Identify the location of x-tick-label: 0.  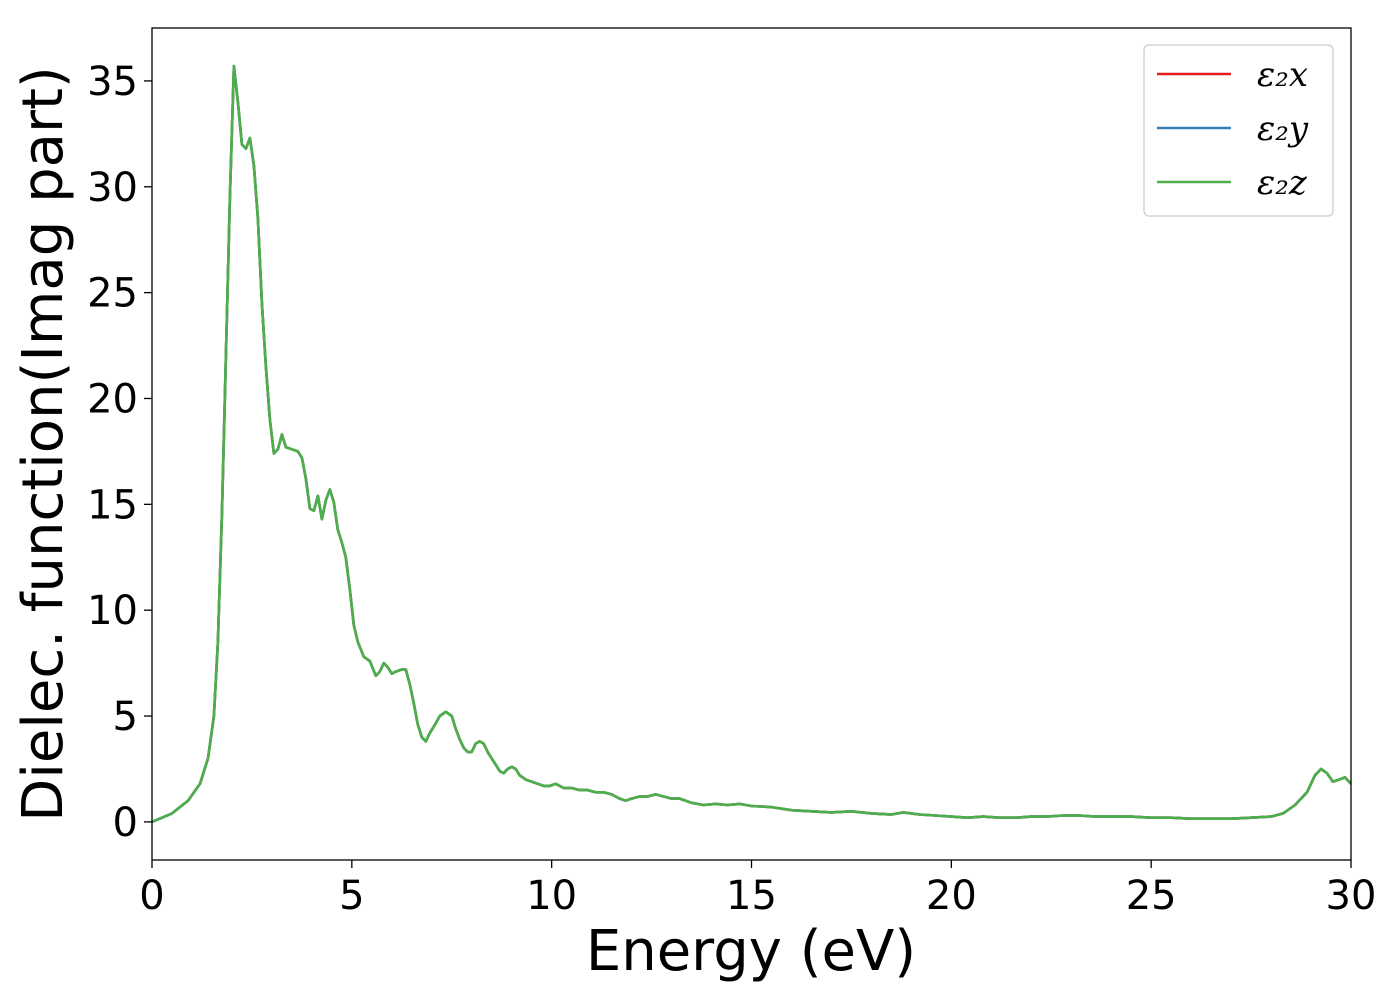
(151, 896).